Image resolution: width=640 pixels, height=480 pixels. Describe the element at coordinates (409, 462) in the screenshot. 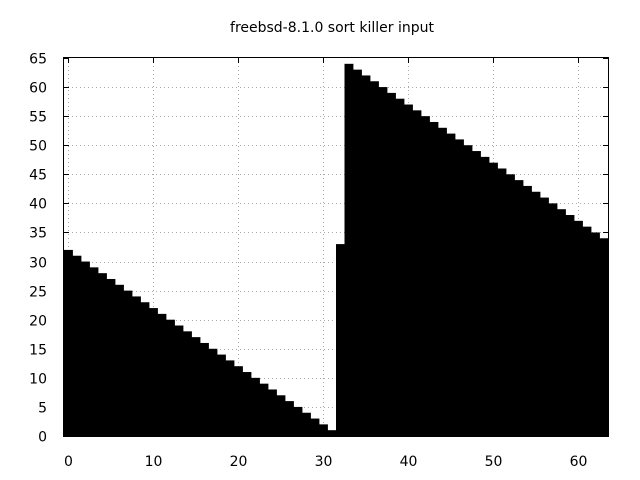

I see `x-tick-label: 40` at that location.